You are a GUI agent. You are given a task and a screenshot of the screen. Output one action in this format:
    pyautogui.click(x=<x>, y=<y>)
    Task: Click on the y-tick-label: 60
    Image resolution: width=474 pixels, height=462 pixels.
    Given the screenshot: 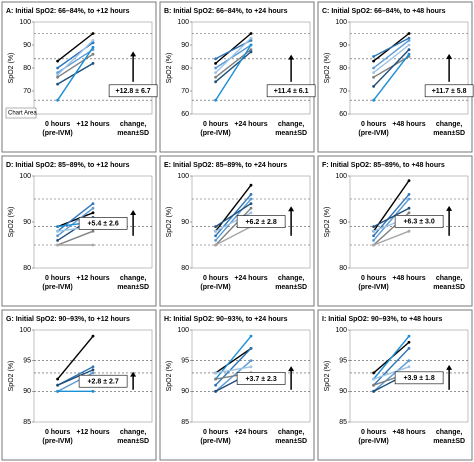 What is the action you would take?
    pyautogui.click(x=343, y=114)
    